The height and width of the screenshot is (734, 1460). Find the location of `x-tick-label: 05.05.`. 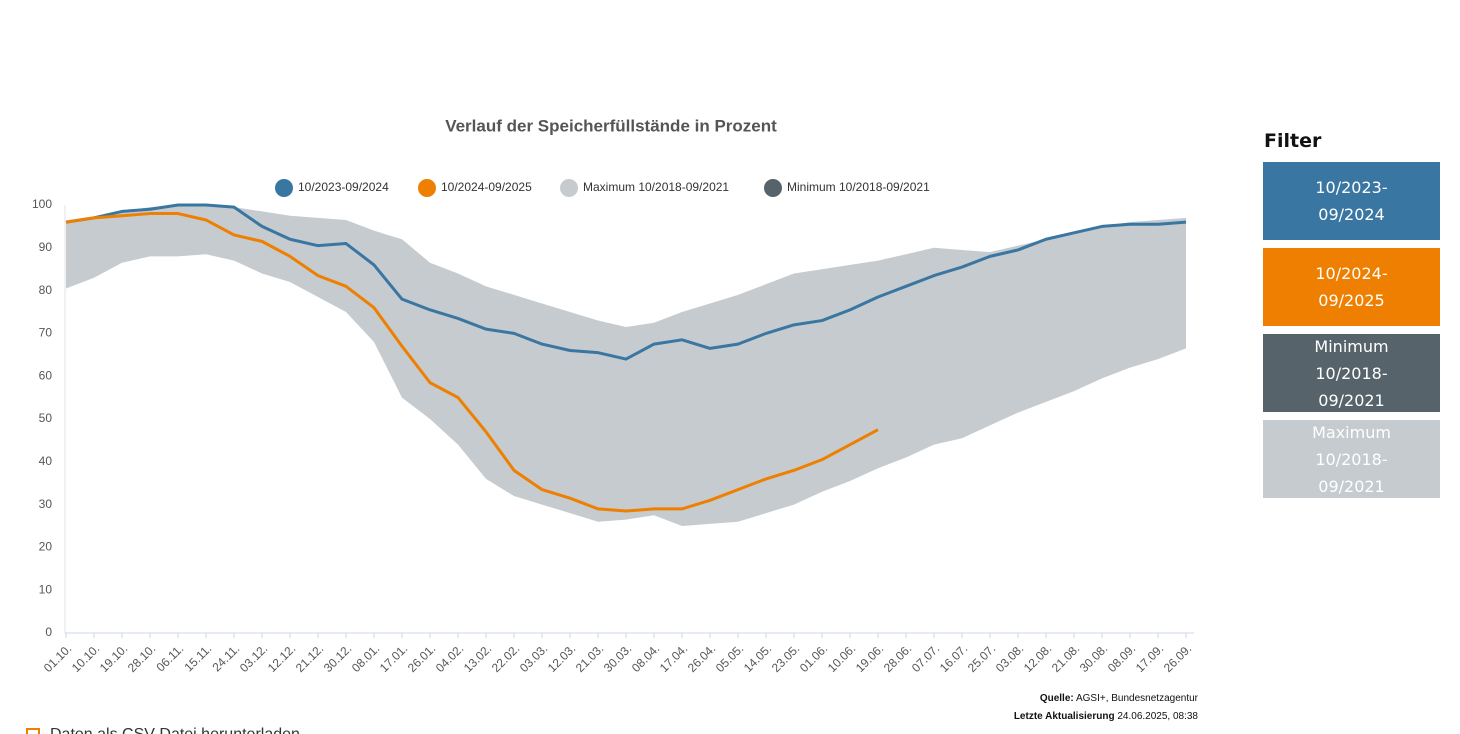

x-tick-label: 05.05. is located at coordinates (729, 657).